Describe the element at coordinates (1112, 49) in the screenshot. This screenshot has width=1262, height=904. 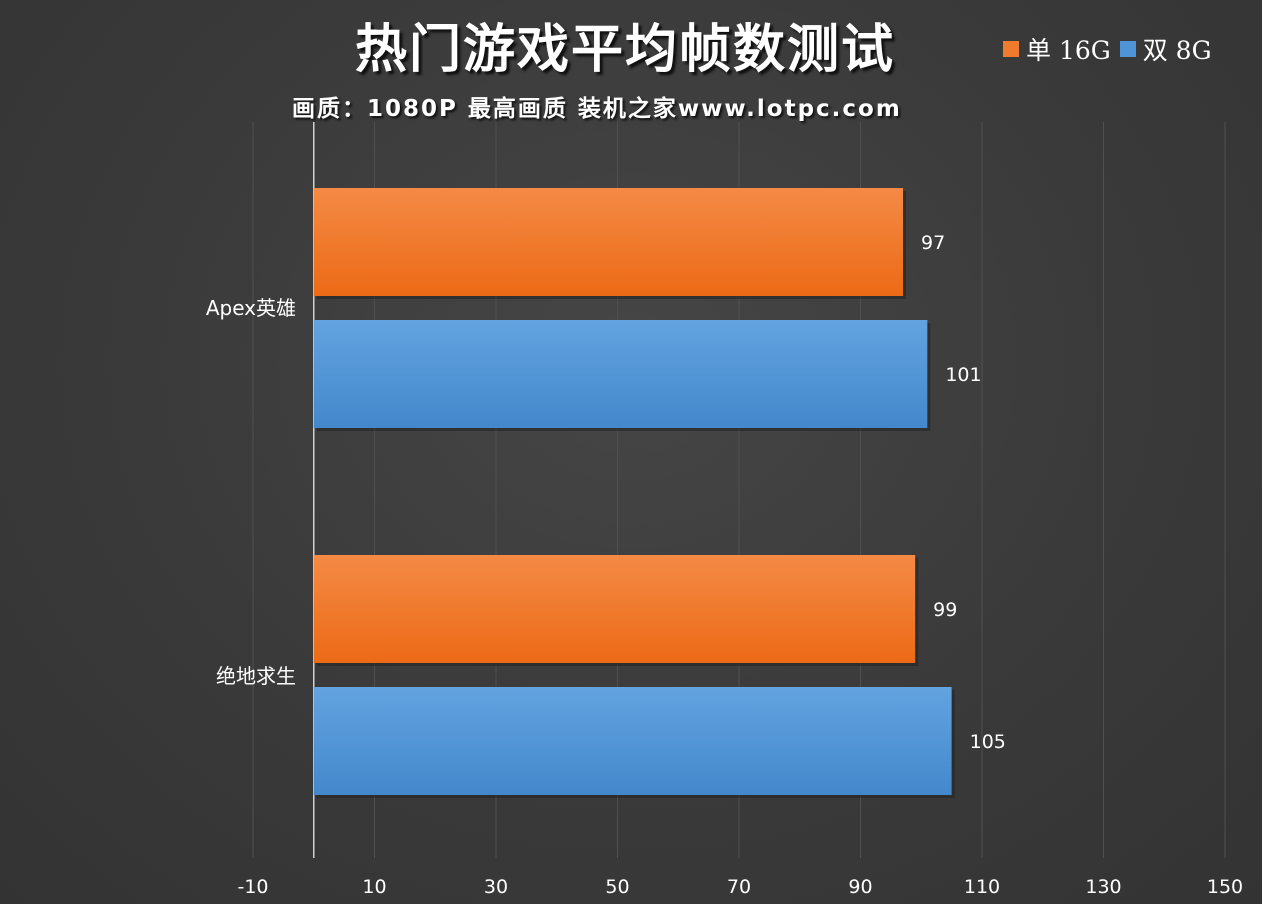
I see `chart-legend: 单 16G 双 8G` at that location.